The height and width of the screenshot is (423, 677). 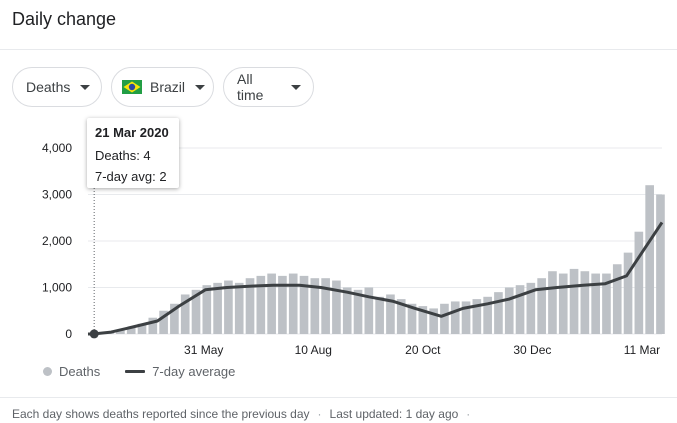 What do you see at coordinates (48, 87) in the screenshot?
I see `metric-dropdown-label: Deaths` at bounding box center [48, 87].